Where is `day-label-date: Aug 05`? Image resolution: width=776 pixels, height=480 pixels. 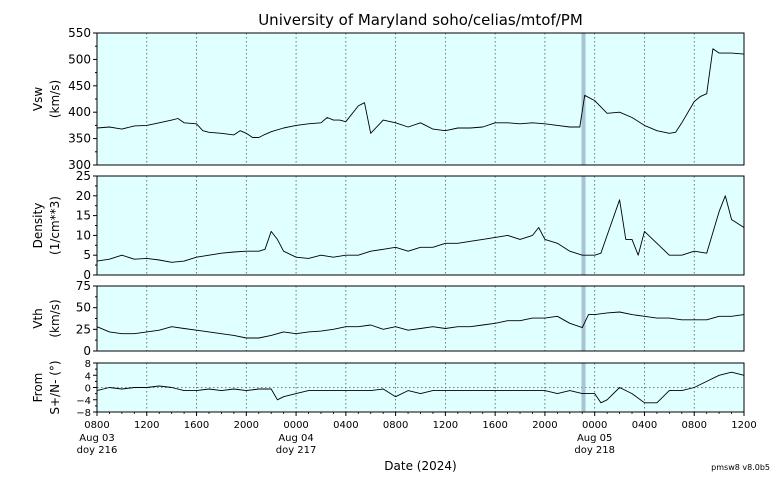
day-label-date: Aug 05 is located at coordinates (594, 438).